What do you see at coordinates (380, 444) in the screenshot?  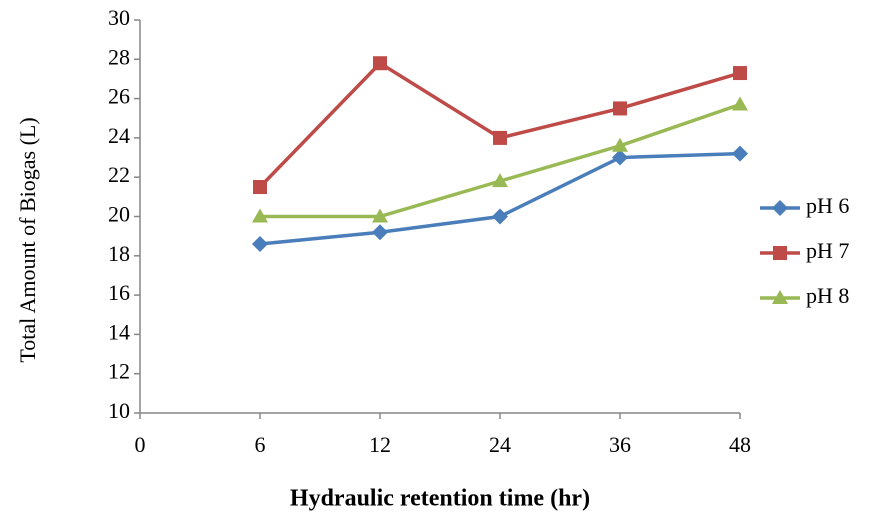 I see `x-tick-label: 12` at bounding box center [380, 444].